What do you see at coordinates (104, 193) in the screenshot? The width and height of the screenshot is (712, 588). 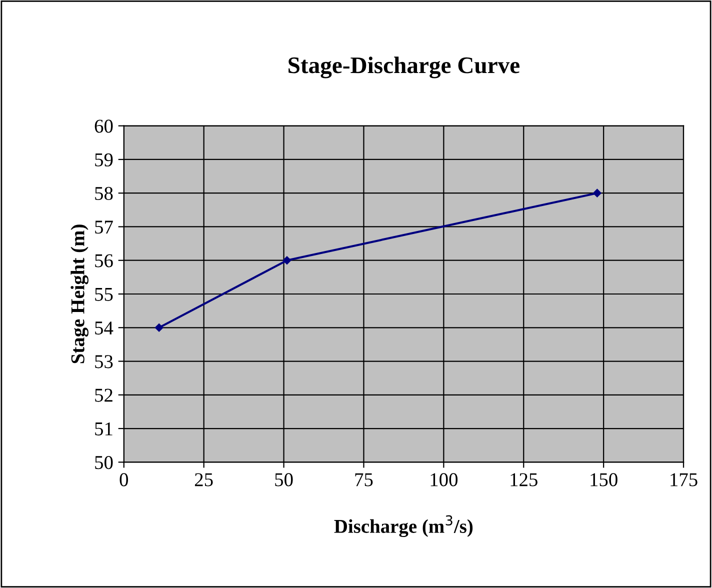 I see `y-tick-label: 58` at bounding box center [104, 193].